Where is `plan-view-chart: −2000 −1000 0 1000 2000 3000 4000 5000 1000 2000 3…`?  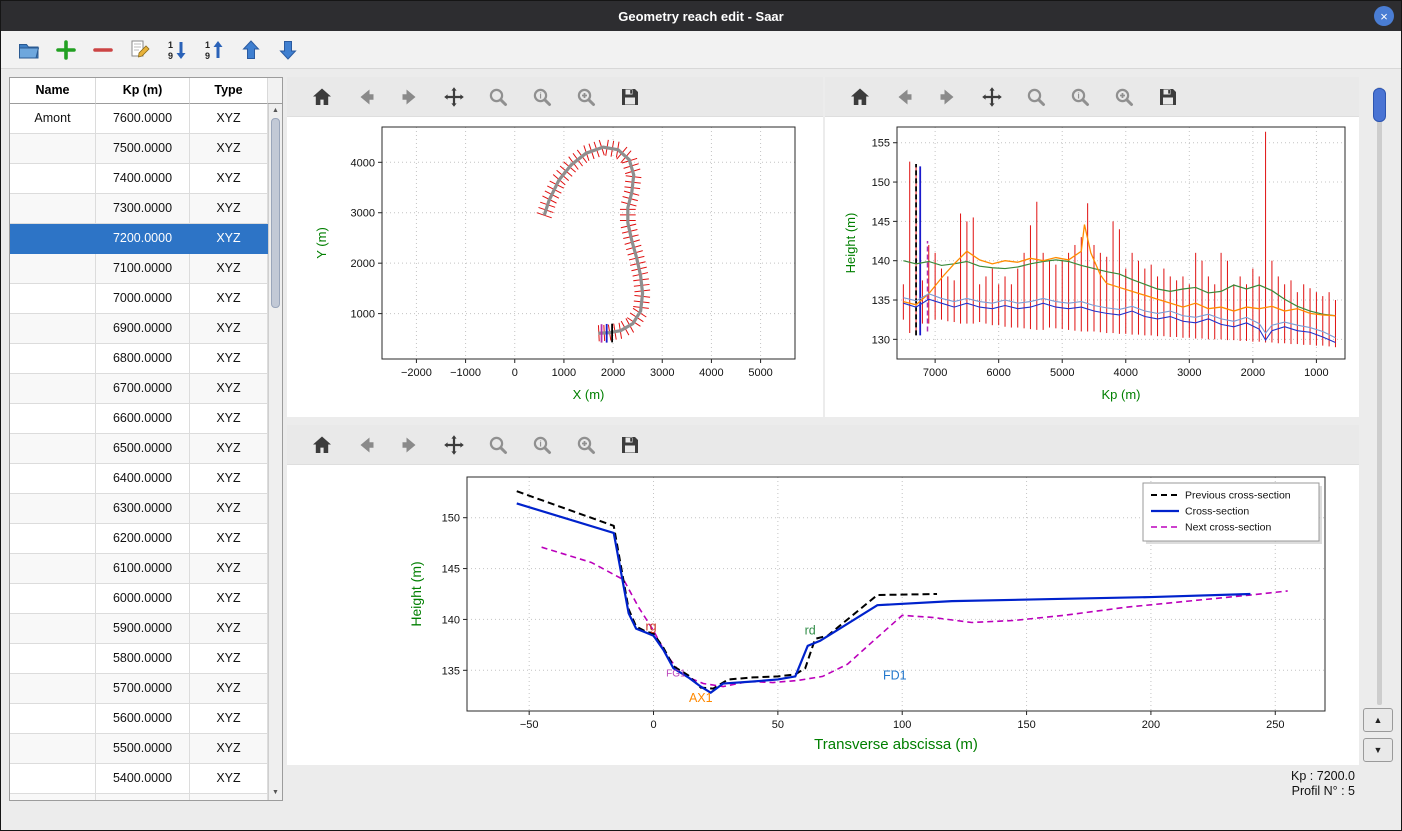 plan-view-chart: −2000 −1000 0 1000 2000 3000 4000 5000 1000 2000 3… is located at coordinates (555, 267).